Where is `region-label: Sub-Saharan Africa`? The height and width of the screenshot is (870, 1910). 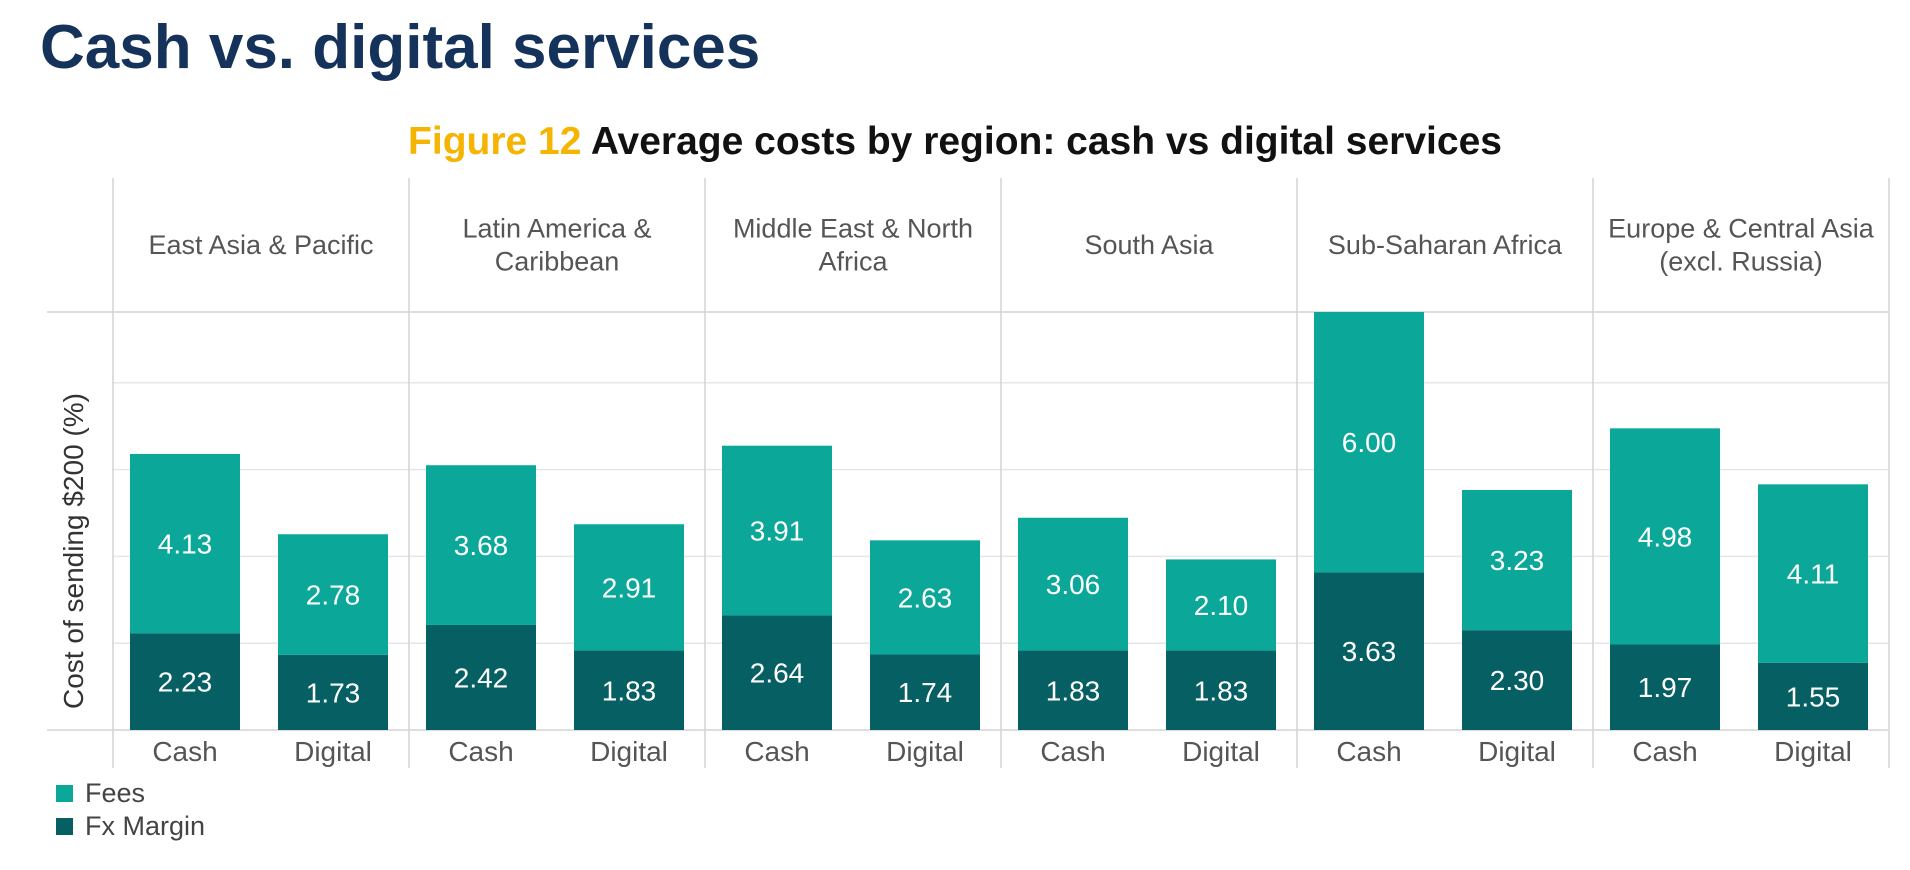 region-label: Sub-Saharan Africa is located at coordinates (1445, 245).